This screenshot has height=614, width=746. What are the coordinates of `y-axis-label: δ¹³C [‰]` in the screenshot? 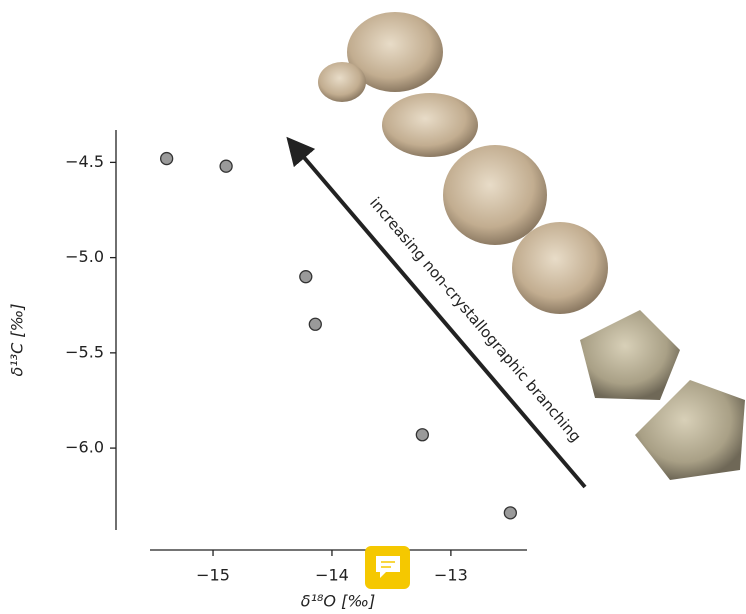 It's located at (17, 340).